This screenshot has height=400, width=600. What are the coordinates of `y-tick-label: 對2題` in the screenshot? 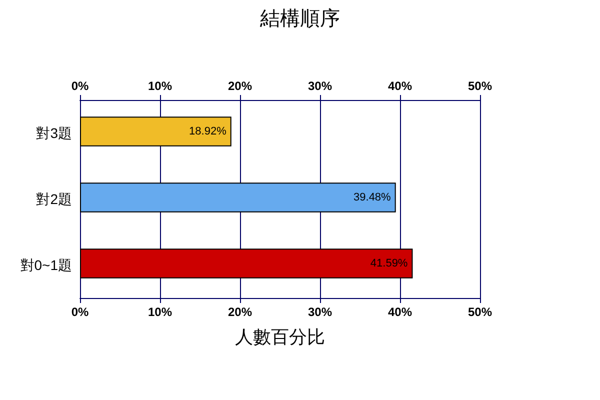 It's located at (54, 199).